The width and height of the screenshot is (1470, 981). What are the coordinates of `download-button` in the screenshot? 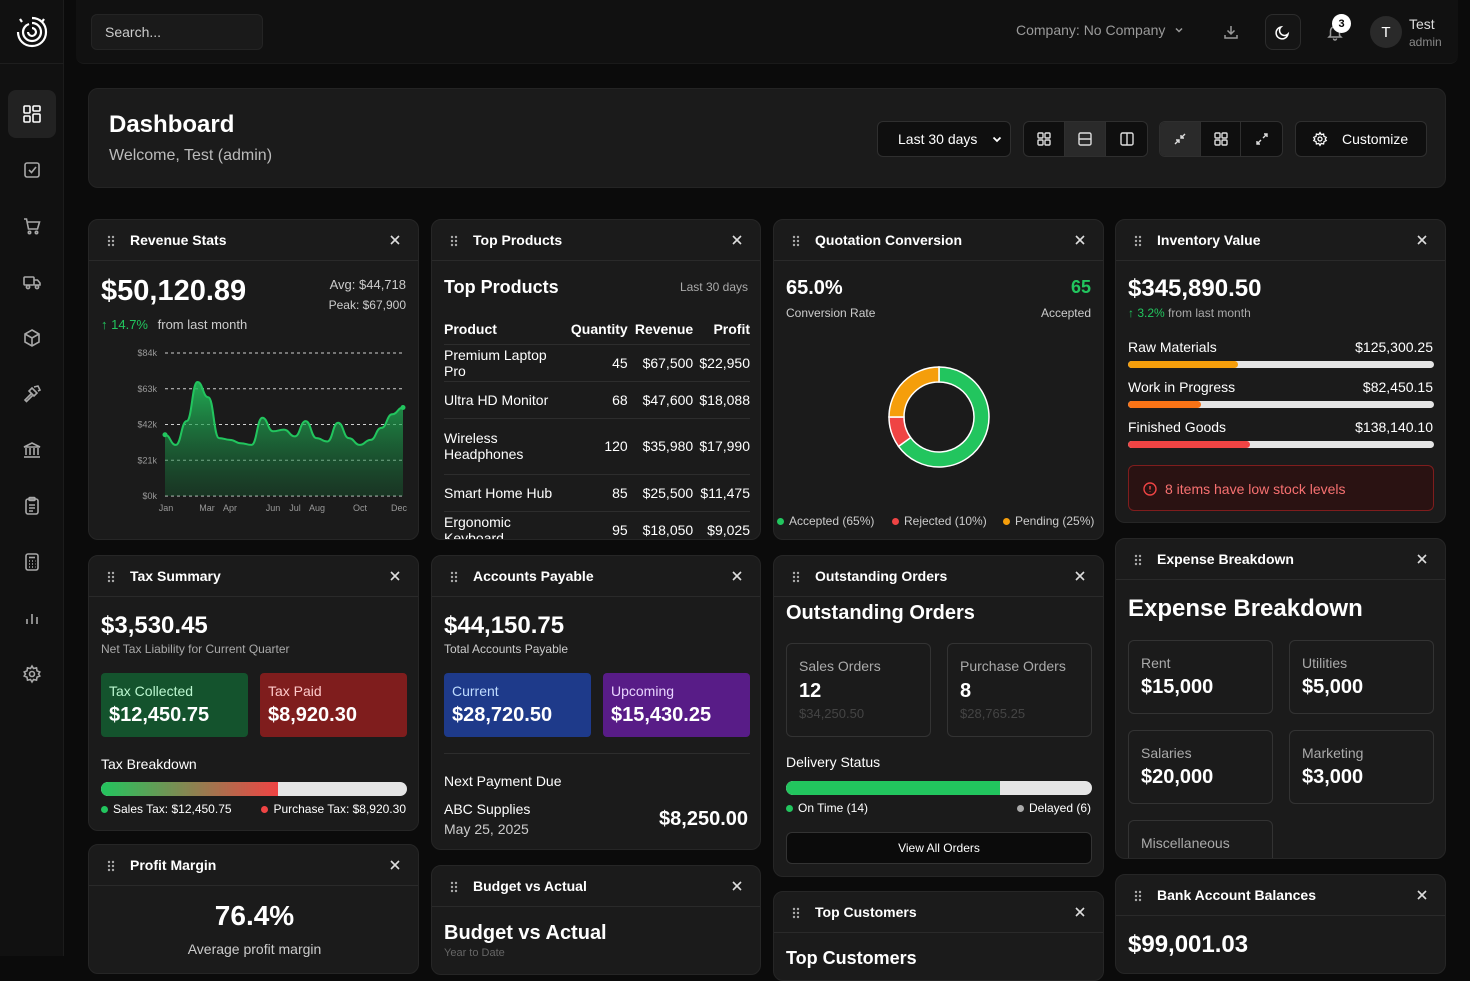 It's located at (1231, 32).